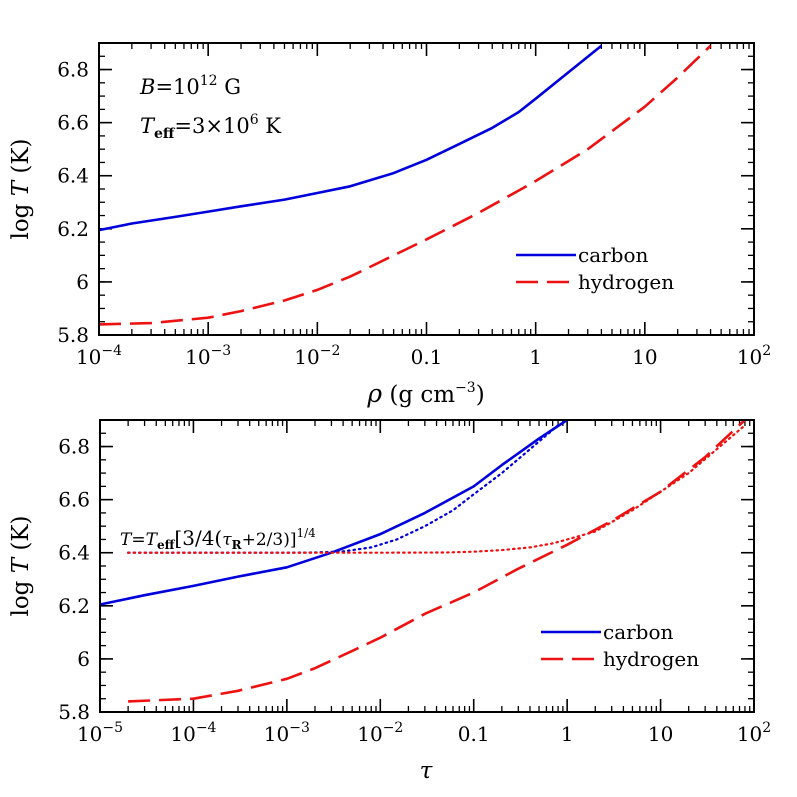  Describe the element at coordinates (474, 734) in the screenshot. I see `bottom-x-tick-label: 0.1` at that location.